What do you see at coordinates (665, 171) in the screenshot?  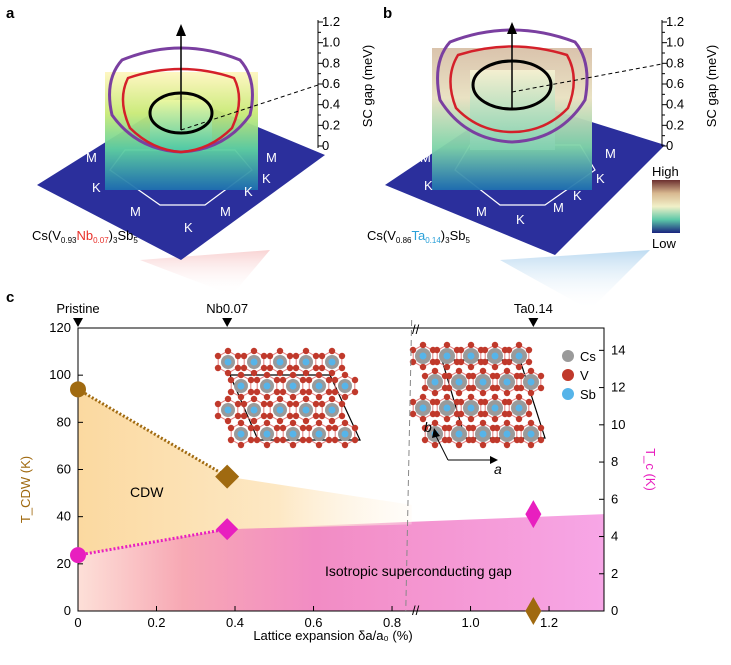 I see `colorbar-high-label: High` at bounding box center [665, 171].